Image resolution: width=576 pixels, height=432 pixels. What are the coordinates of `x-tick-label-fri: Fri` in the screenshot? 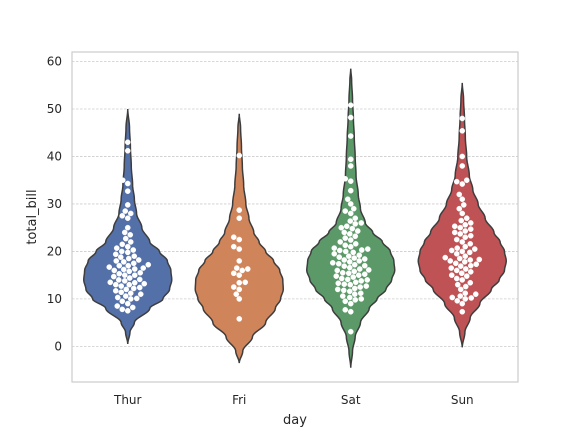 It's located at (239, 400).